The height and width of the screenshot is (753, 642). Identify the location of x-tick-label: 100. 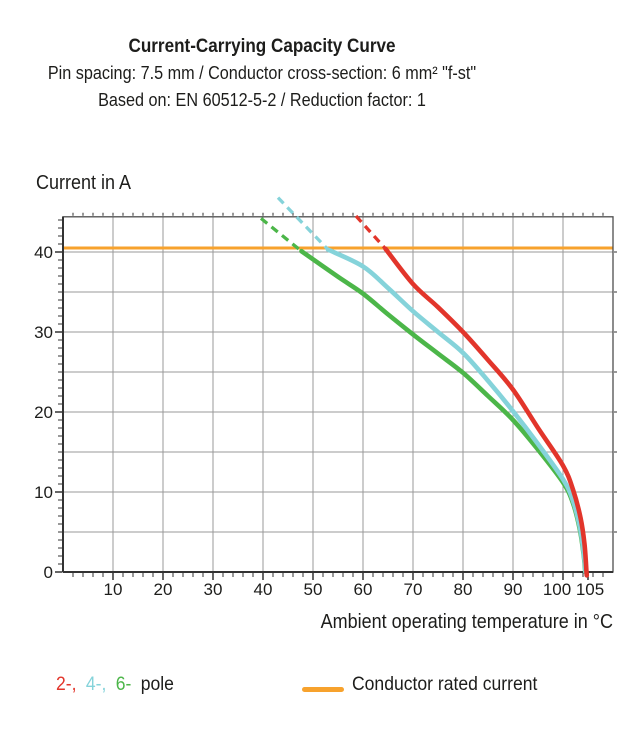
(557, 589).